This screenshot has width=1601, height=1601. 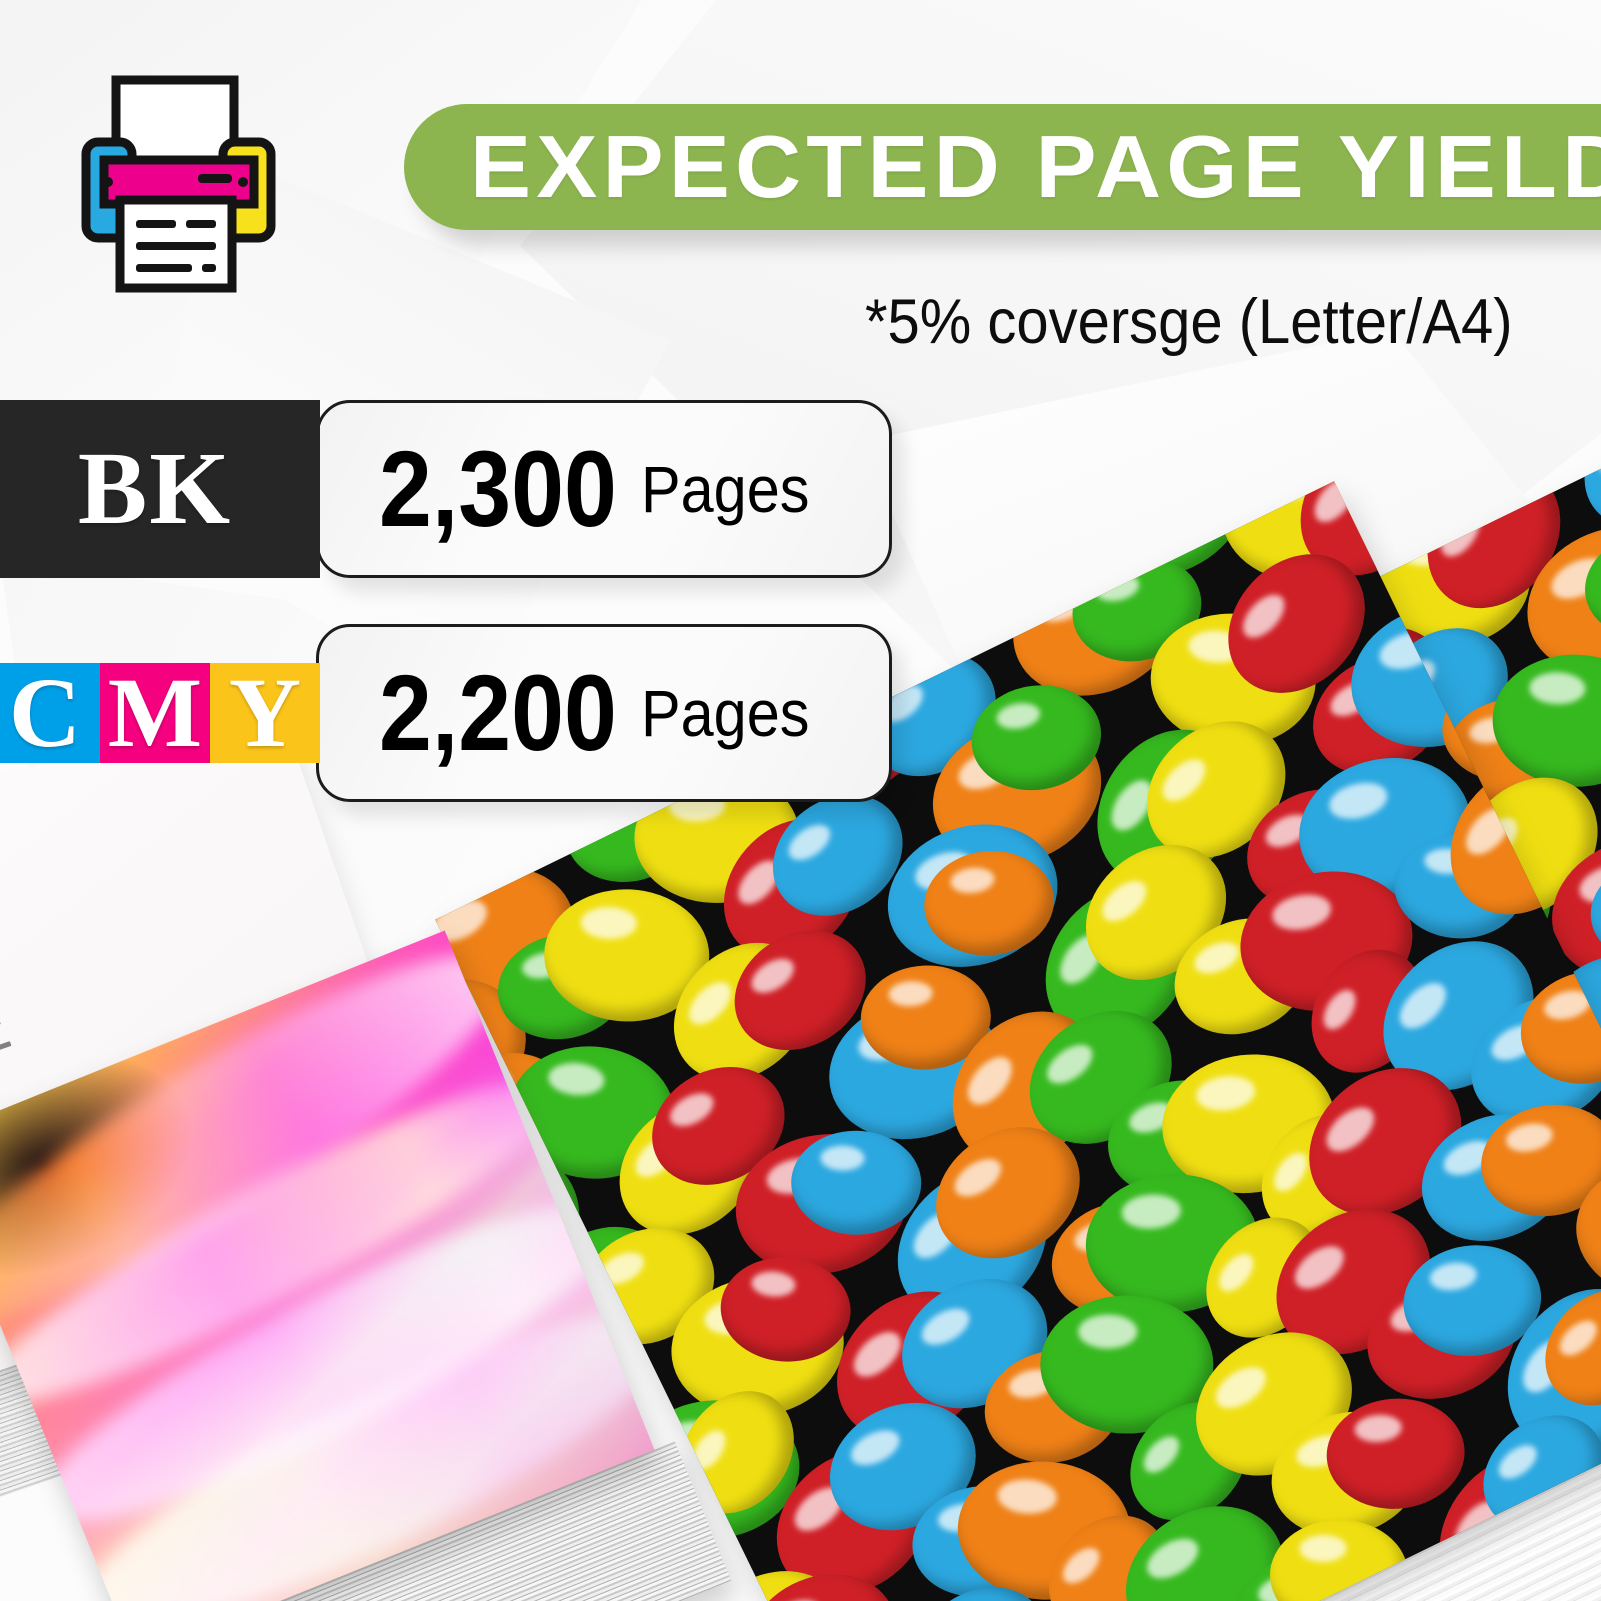 What do you see at coordinates (498, 712) in the screenshot?
I see `yield-value: 2,200` at bounding box center [498, 712].